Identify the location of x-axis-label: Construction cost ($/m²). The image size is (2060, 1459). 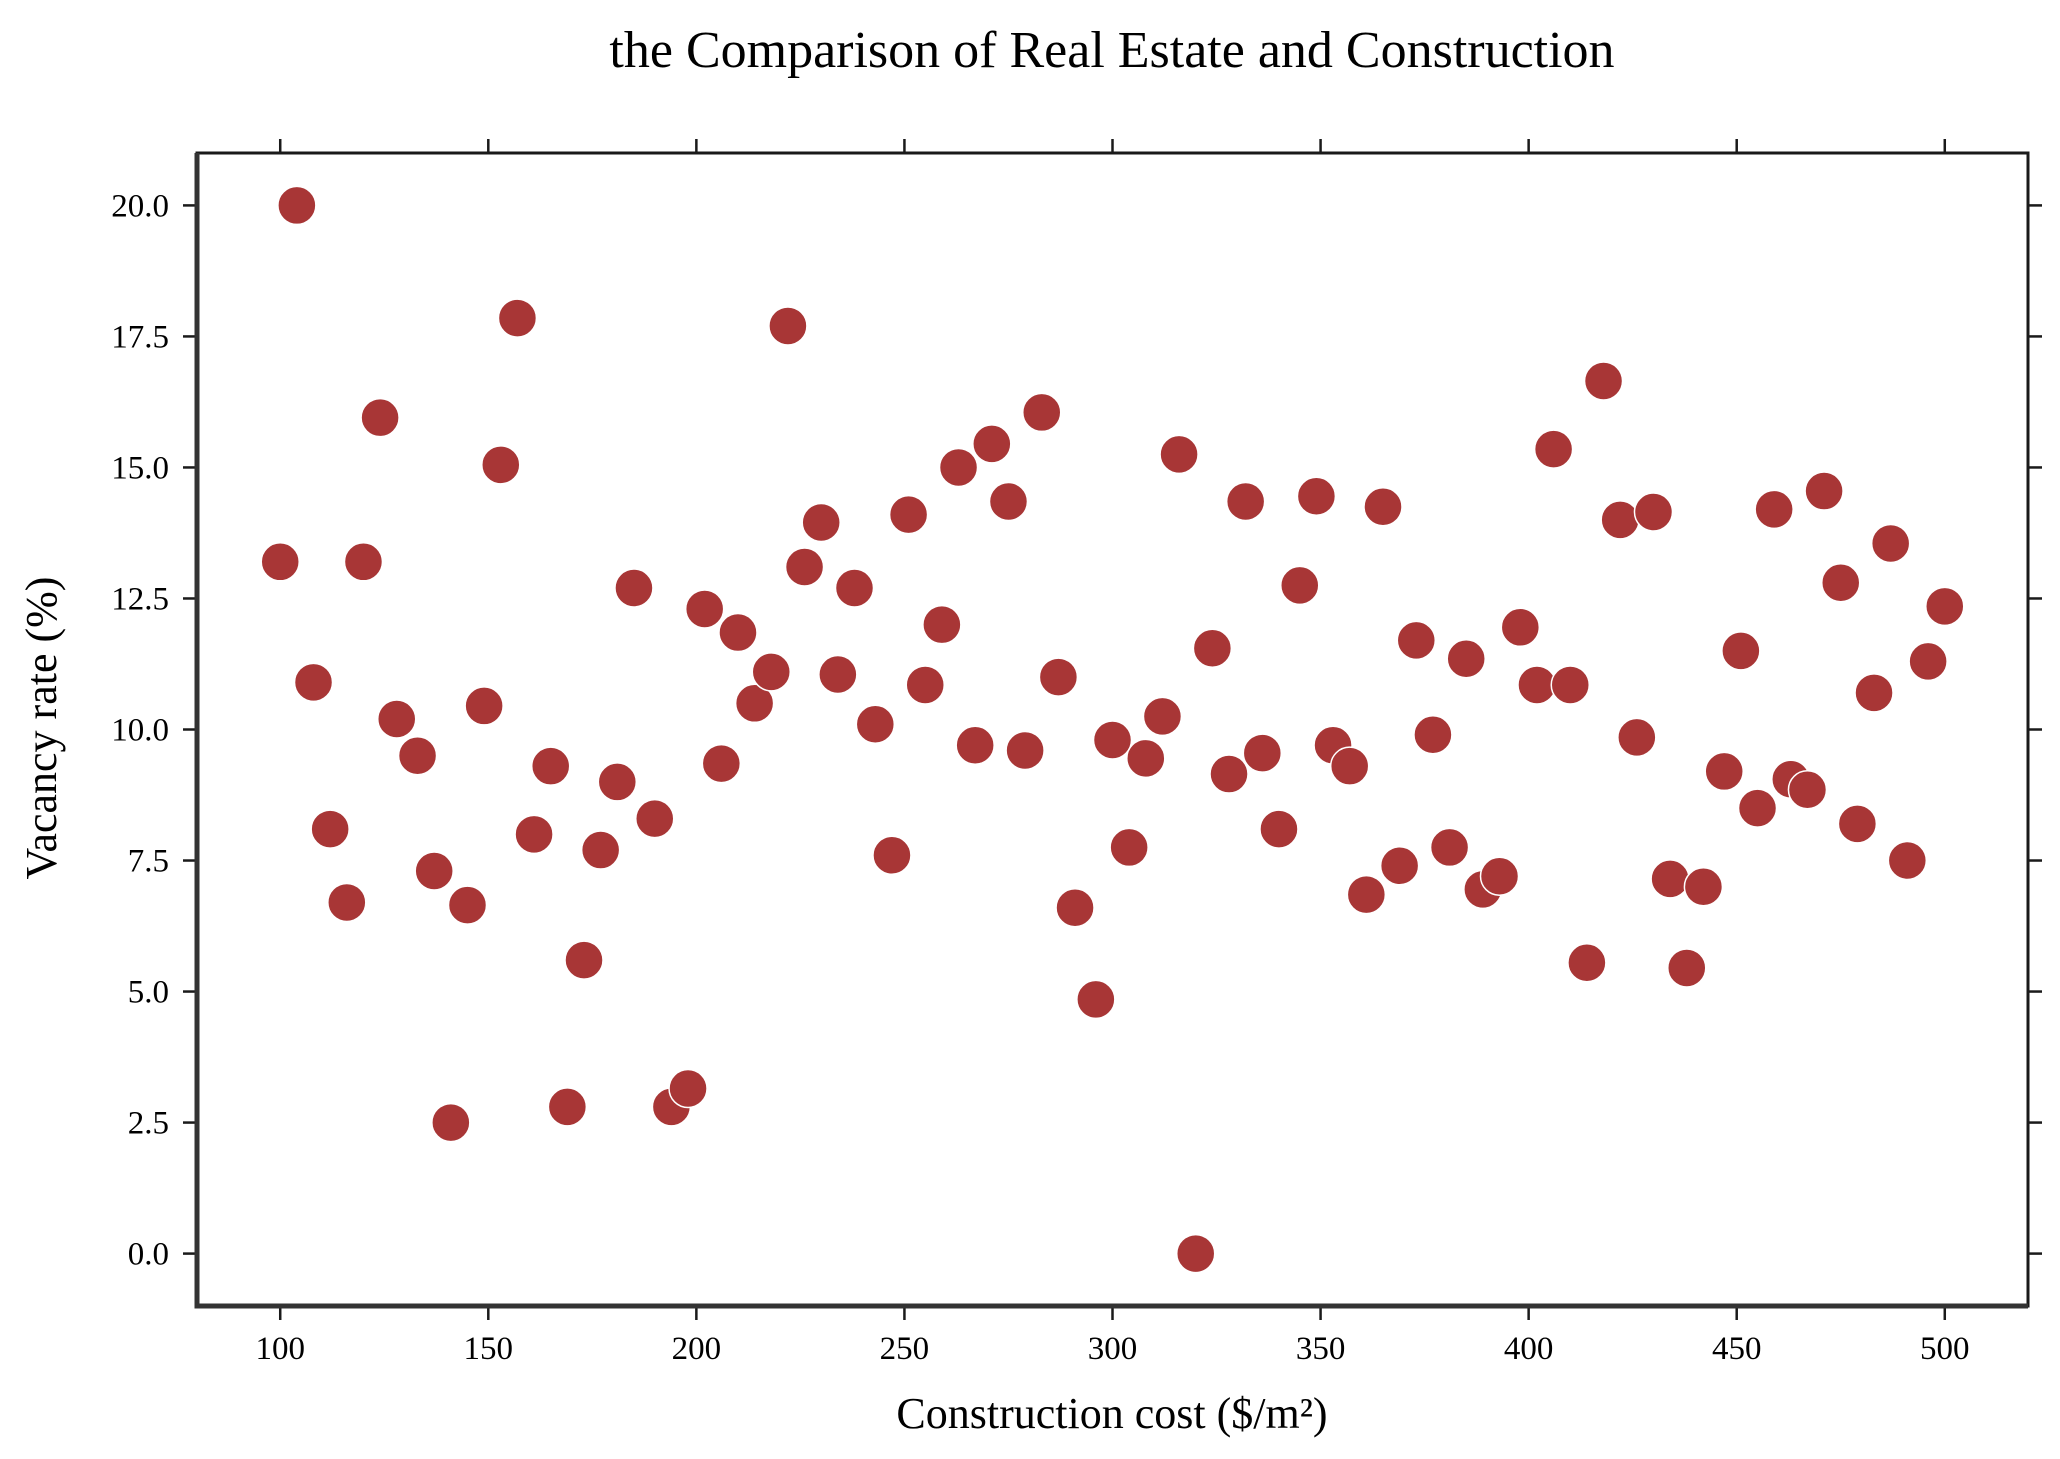
(1111, 1413).